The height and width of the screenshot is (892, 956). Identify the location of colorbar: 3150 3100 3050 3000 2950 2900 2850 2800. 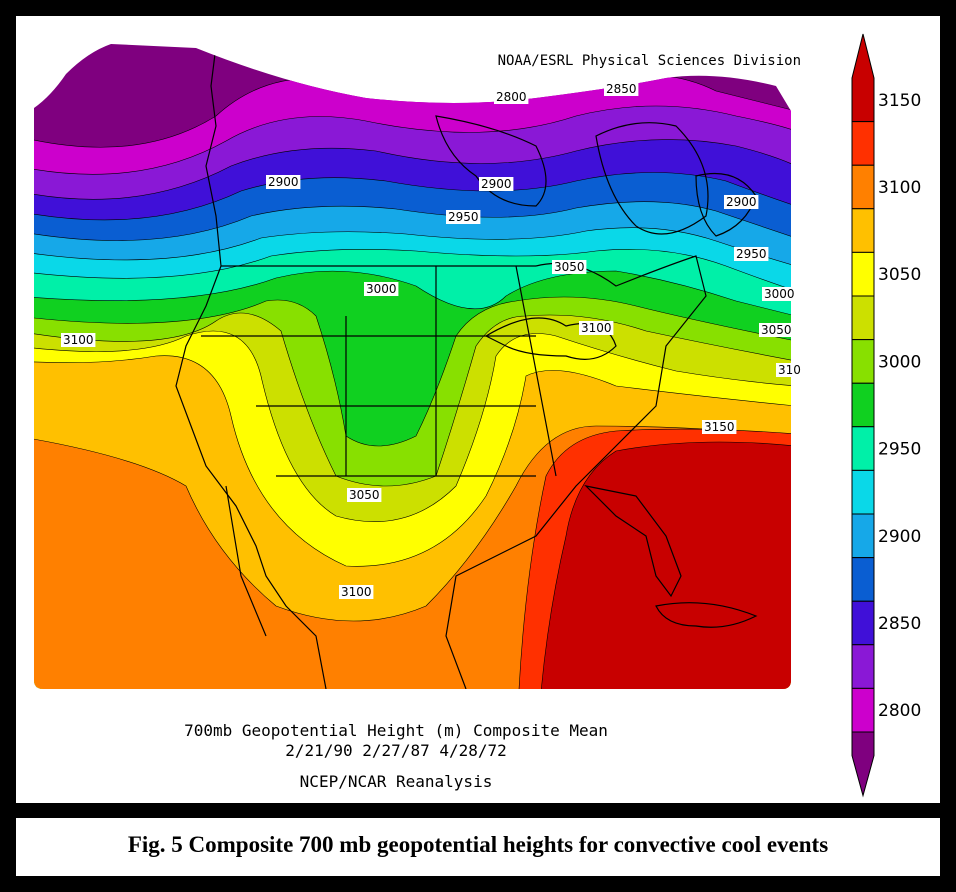
(886, 415).